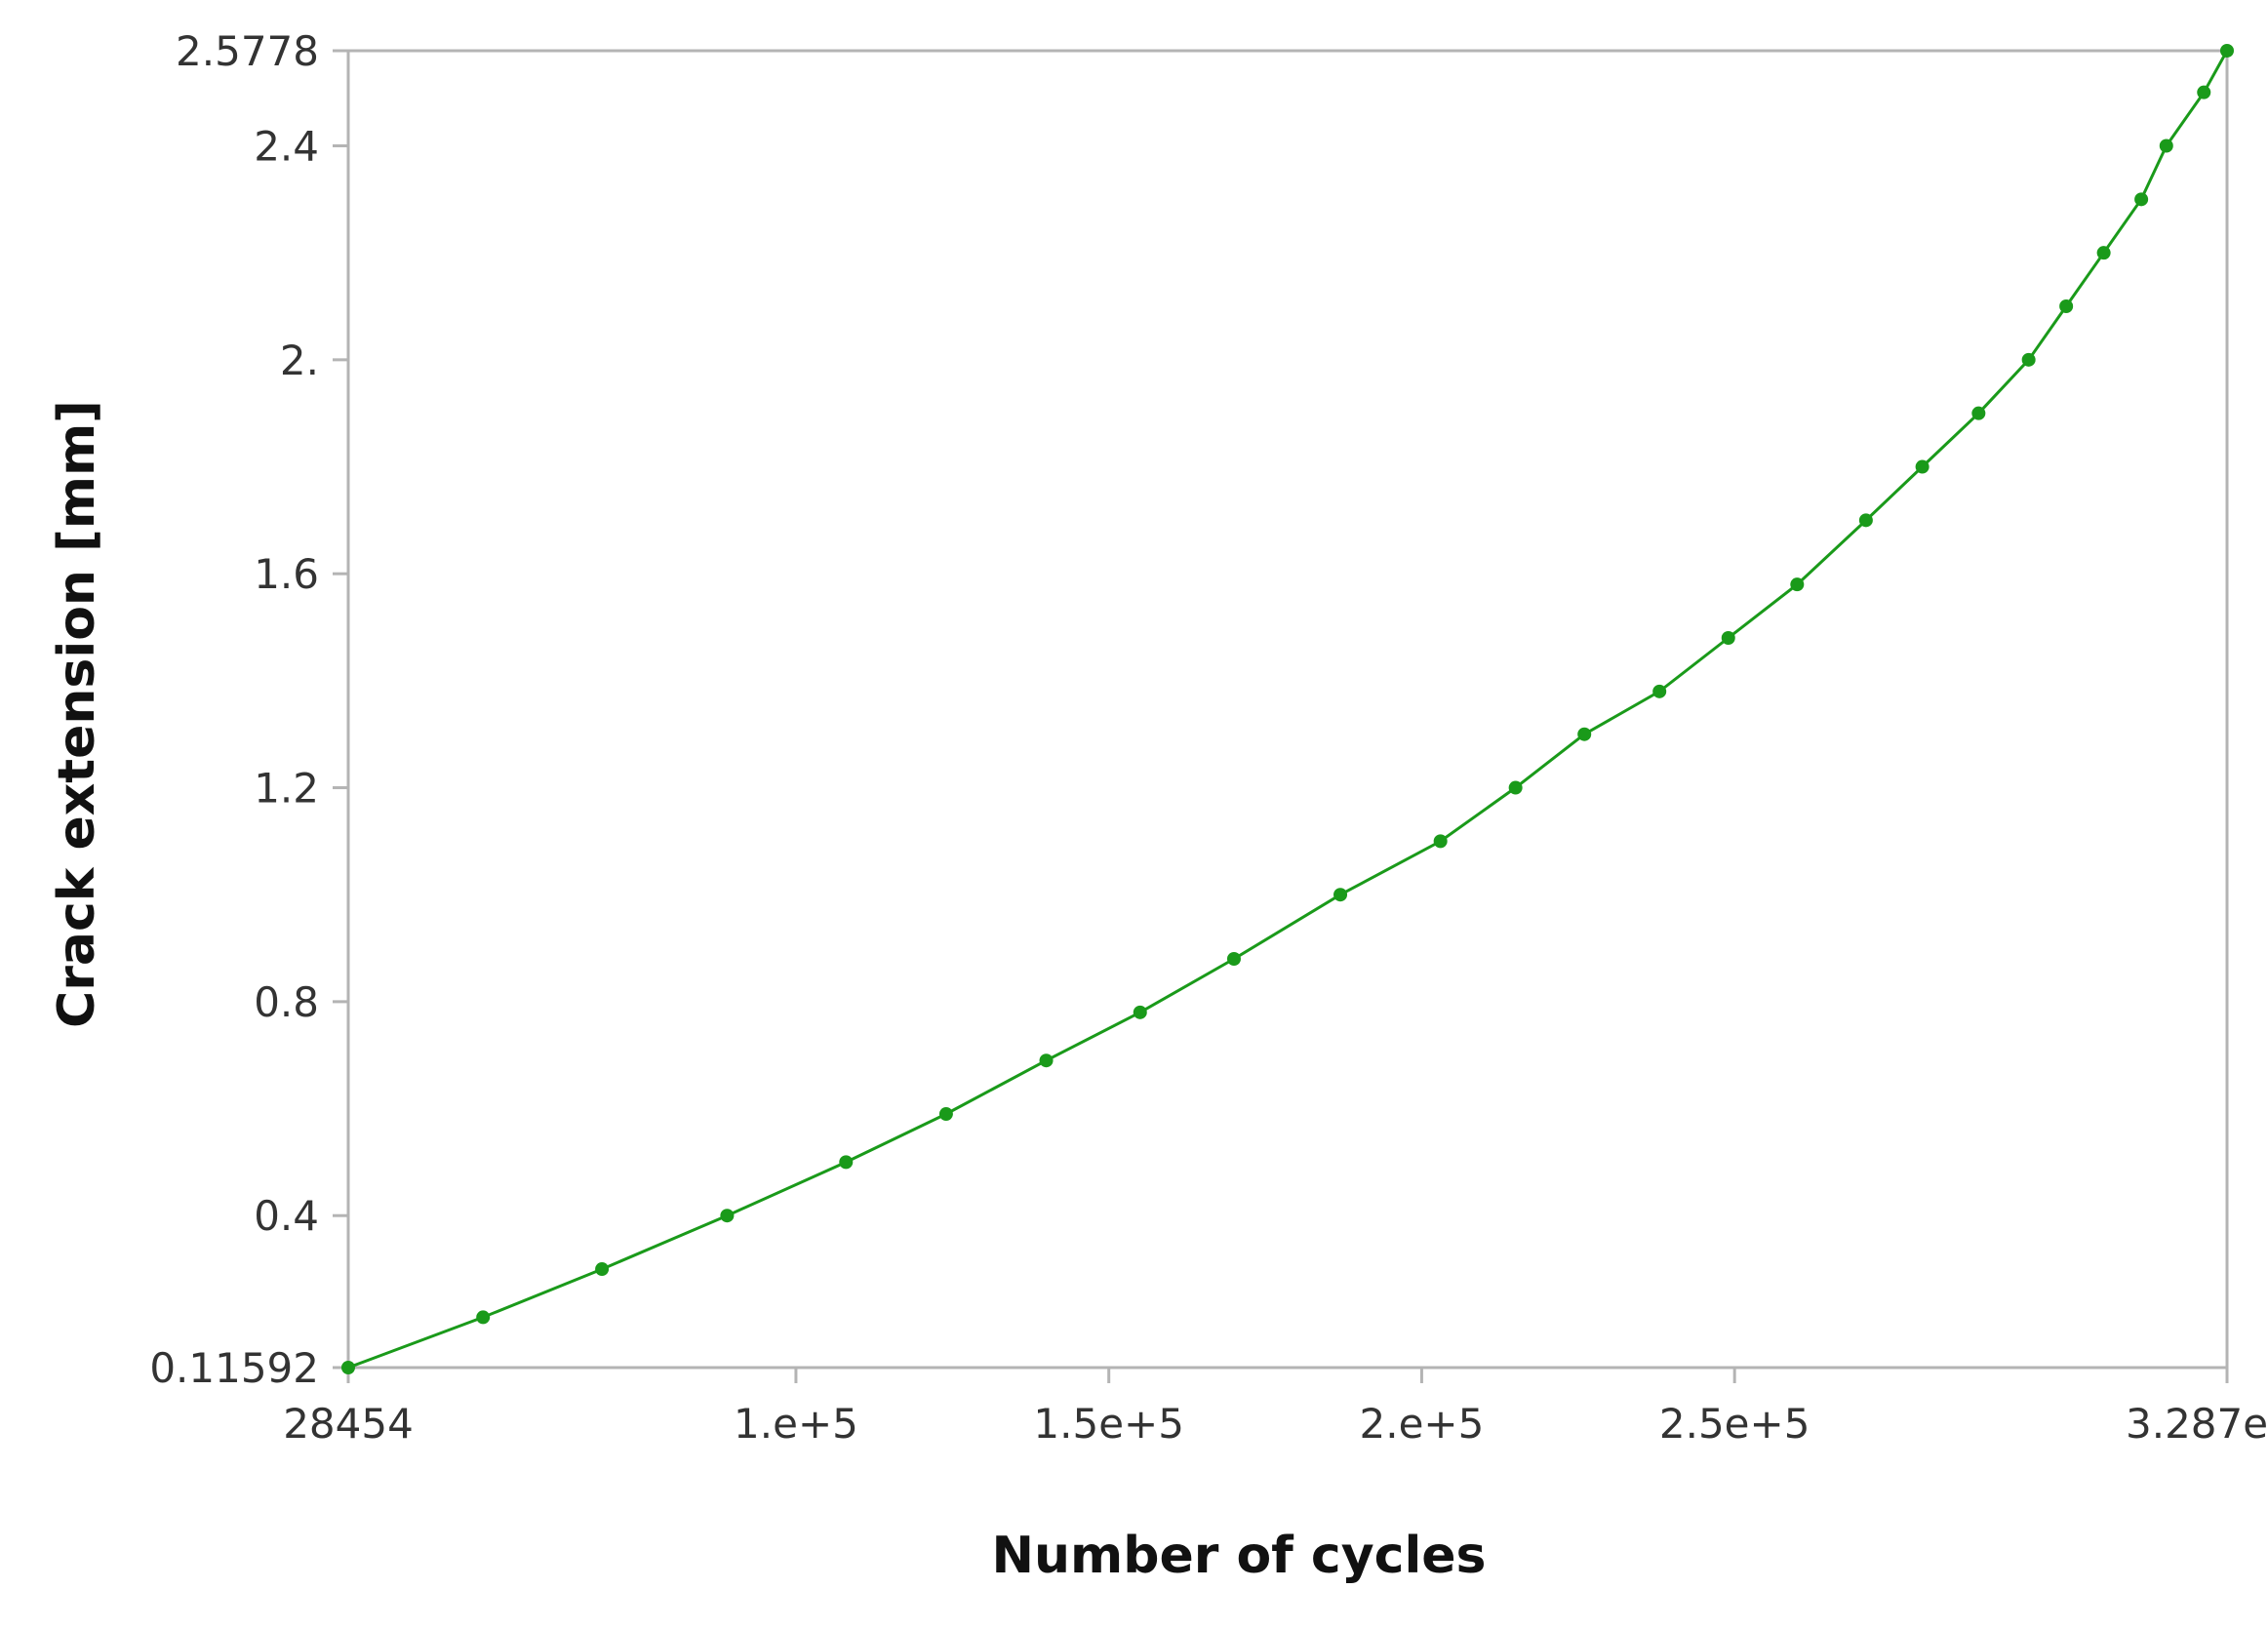  What do you see at coordinates (1734, 1424) in the screenshot?
I see `x-tick-label: 2.5e+5` at bounding box center [1734, 1424].